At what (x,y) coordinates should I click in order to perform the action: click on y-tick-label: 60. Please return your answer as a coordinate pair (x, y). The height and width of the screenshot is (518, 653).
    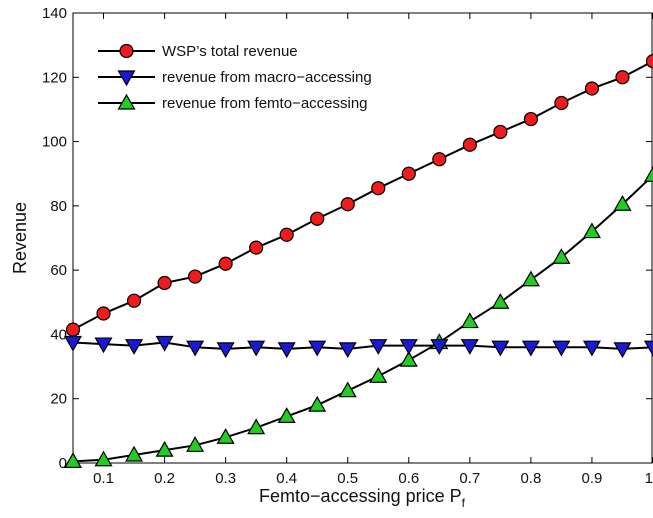
    Looking at the image, I should click on (58, 270).